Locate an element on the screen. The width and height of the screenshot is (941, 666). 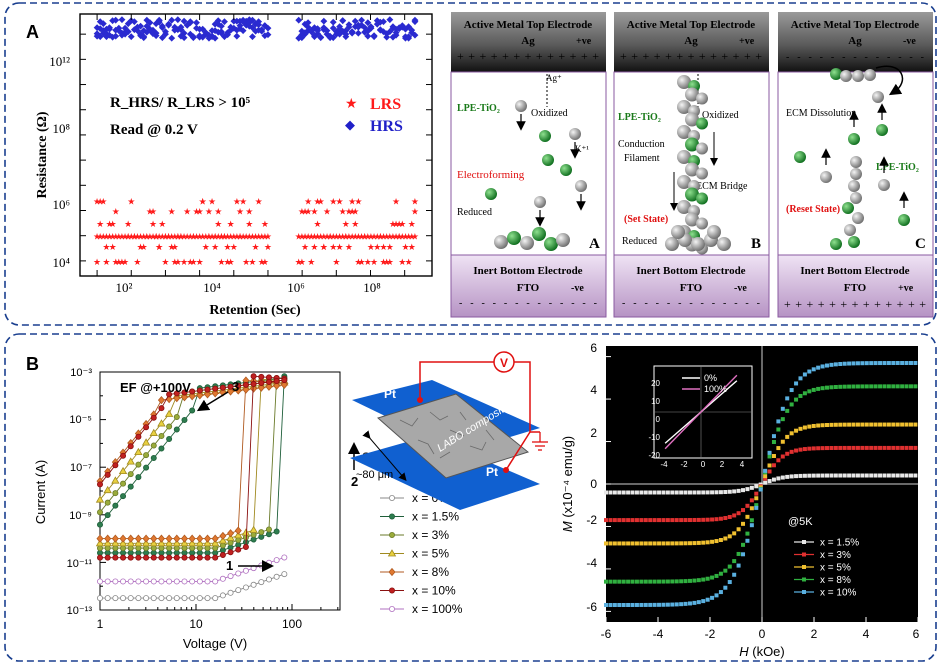
voltmeter-icon is located at coordinates (504, 362).